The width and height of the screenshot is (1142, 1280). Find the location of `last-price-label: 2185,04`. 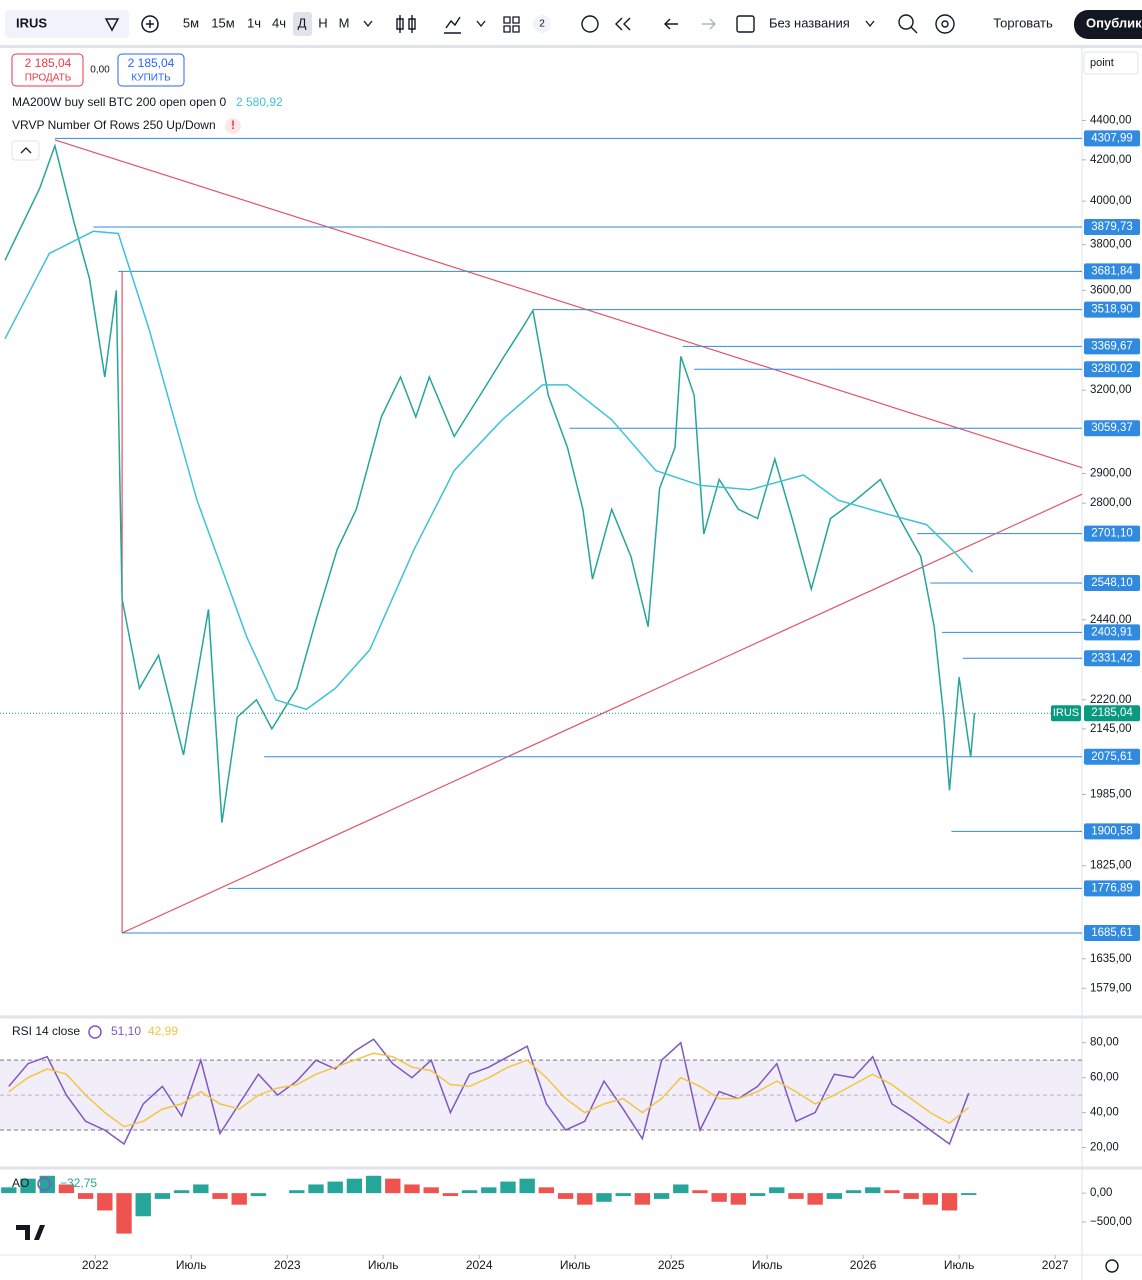

last-price-label: 2185,04 is located at coordinates (1112, 713).